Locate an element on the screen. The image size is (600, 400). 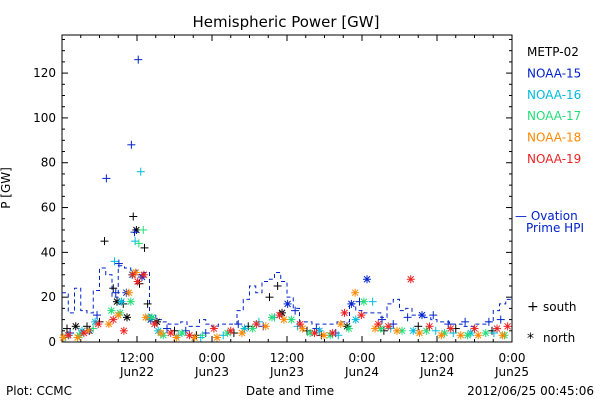
footer-left: Plot: CCMC is located at coordinates (39, 391).